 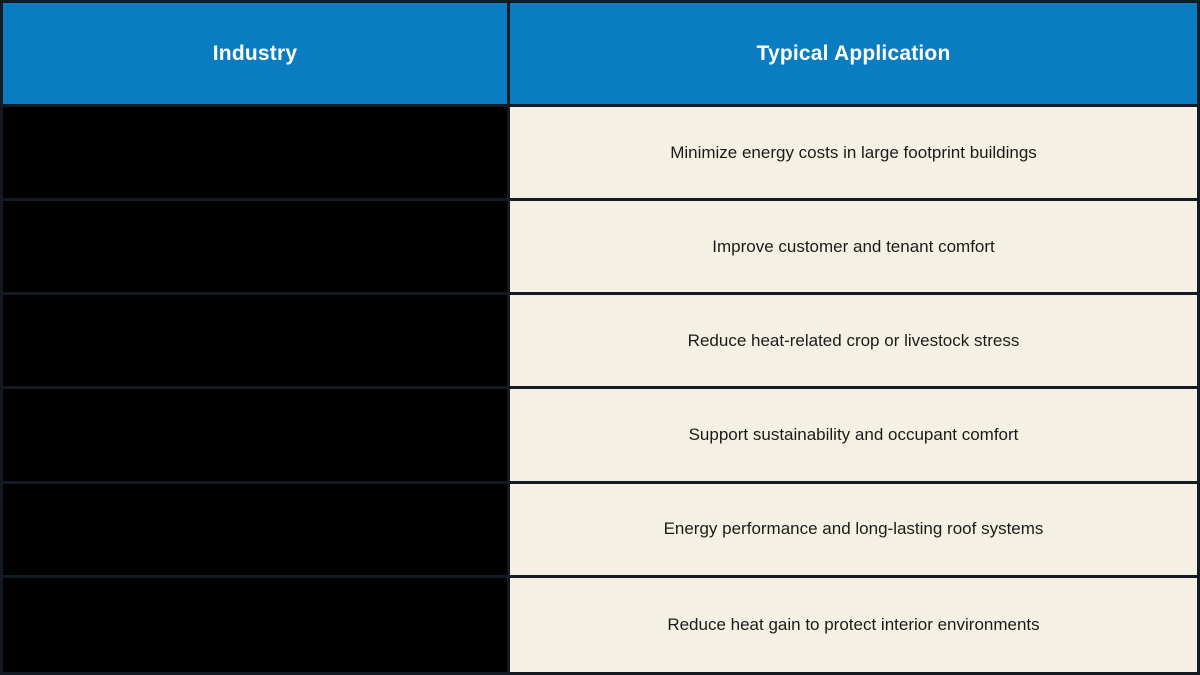 What do you see at coordinates (853, 55) in the screenshot?
I see `application-column-header: Typical Application` at bounding box center [853, 55].